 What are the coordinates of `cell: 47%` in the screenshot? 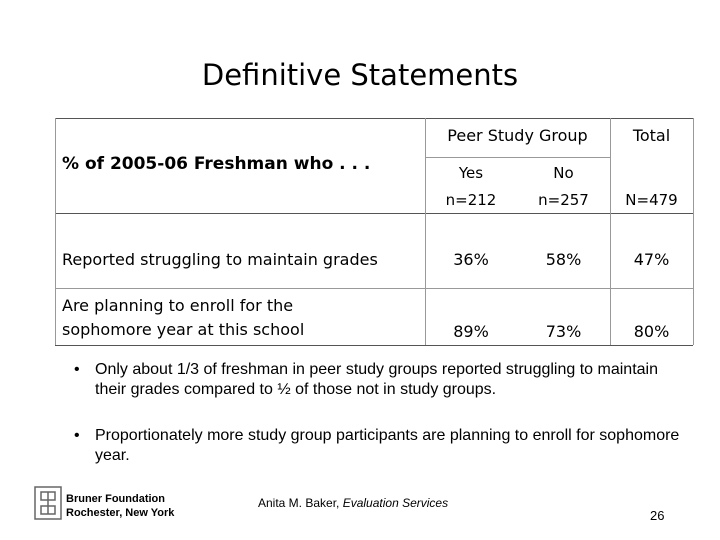 It's located at (651, 259).